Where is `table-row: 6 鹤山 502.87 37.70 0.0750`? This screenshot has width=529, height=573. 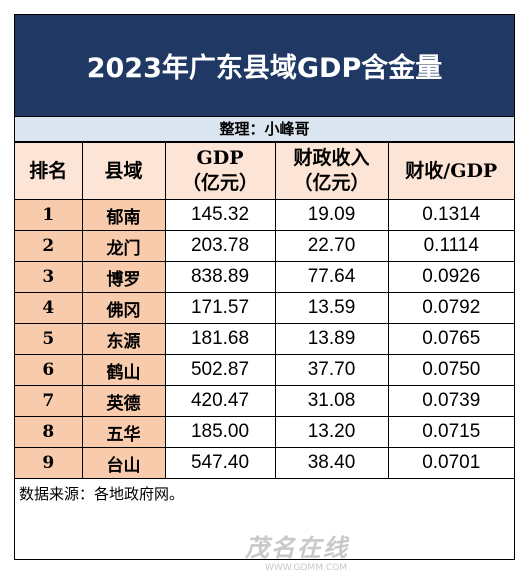
table-row: 6 鹤山 502.87 37.70 0.0750 is located at coordinates (264, 370).